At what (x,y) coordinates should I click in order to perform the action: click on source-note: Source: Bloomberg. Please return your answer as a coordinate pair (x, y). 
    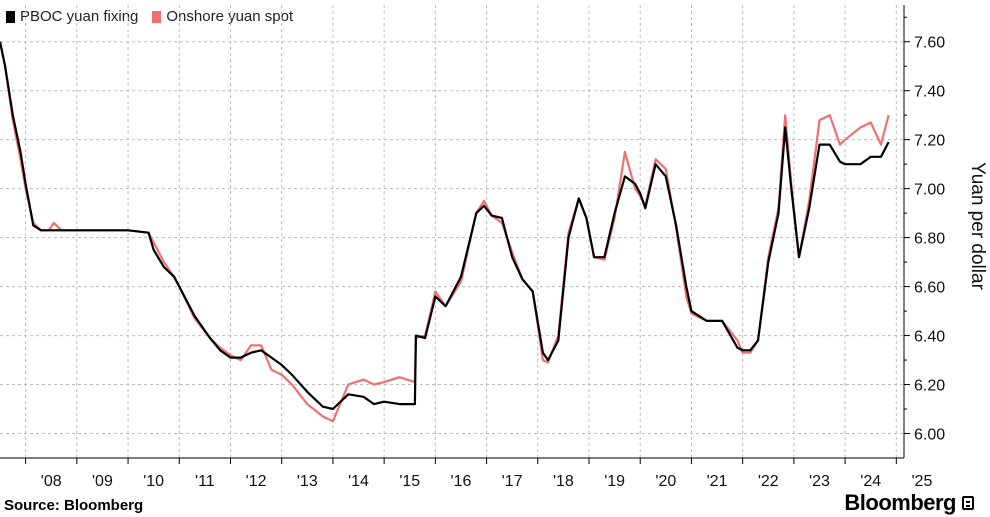
    Looking at the image, I should click on (74, 505).